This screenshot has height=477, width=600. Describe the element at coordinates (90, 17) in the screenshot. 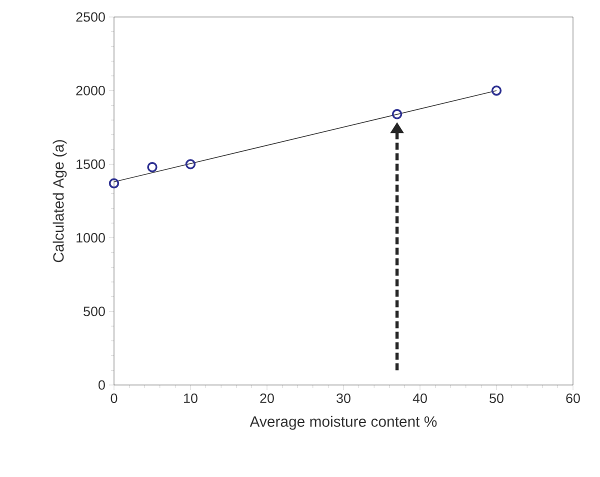

I see `y-tick-label: 2500` at that location.